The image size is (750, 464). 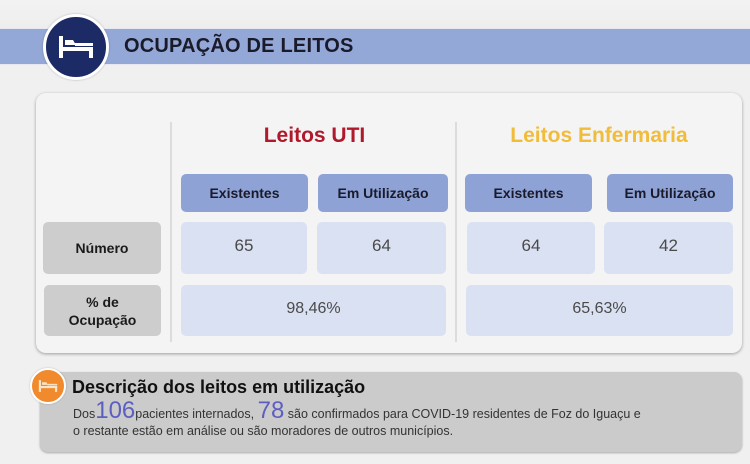 What do you see at coordinates (383, 193) in the screenshot?
I see `uti-em-utilizacao-header: Em Utilização` at bounding box center [383, 193].